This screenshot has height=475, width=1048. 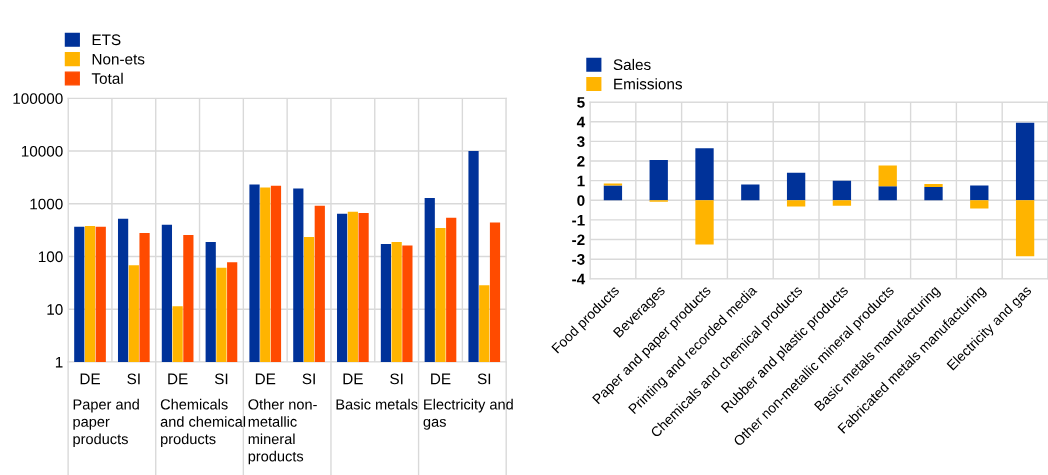 What do you see at coordinates (581, 122) in the screenshot?
I see `y-tick-label: 4` at bounding box center [581, 122].